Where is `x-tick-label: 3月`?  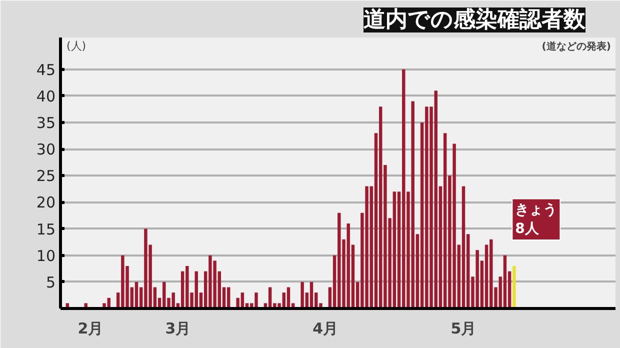 x-tick-label: 3月 is located at coordinates (178, 329).